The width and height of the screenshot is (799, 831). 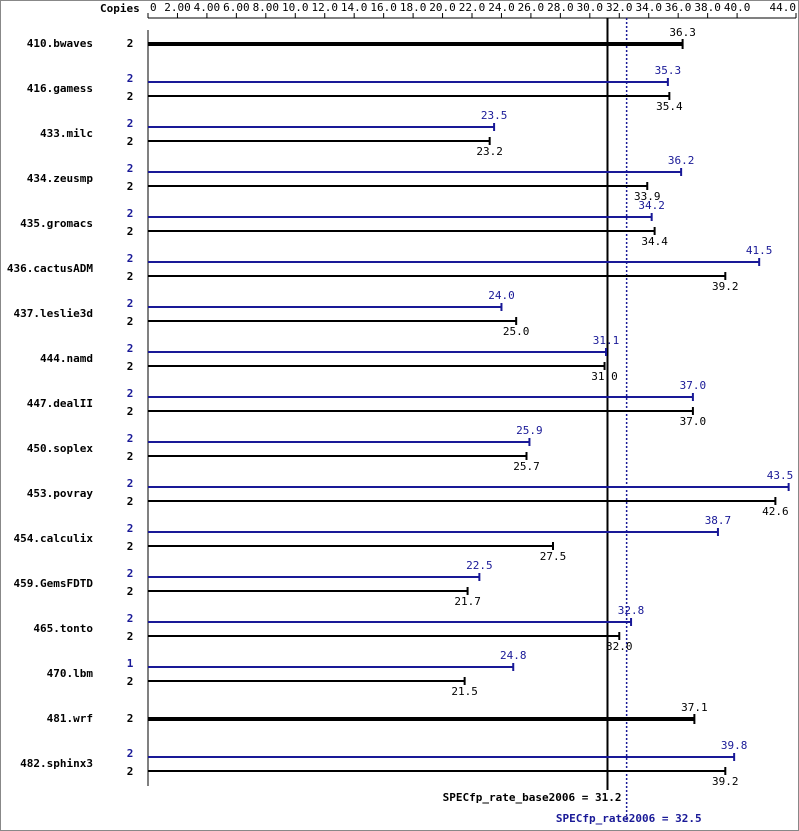 I want to click on value-label: 43.5, so click(x=780, y=475).